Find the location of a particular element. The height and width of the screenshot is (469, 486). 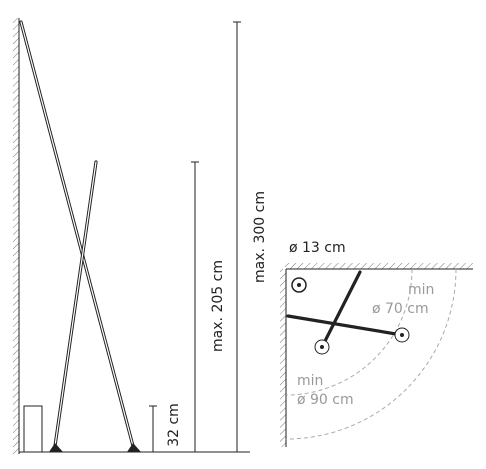

short-pole-inner is located at coordinates (75, 304).